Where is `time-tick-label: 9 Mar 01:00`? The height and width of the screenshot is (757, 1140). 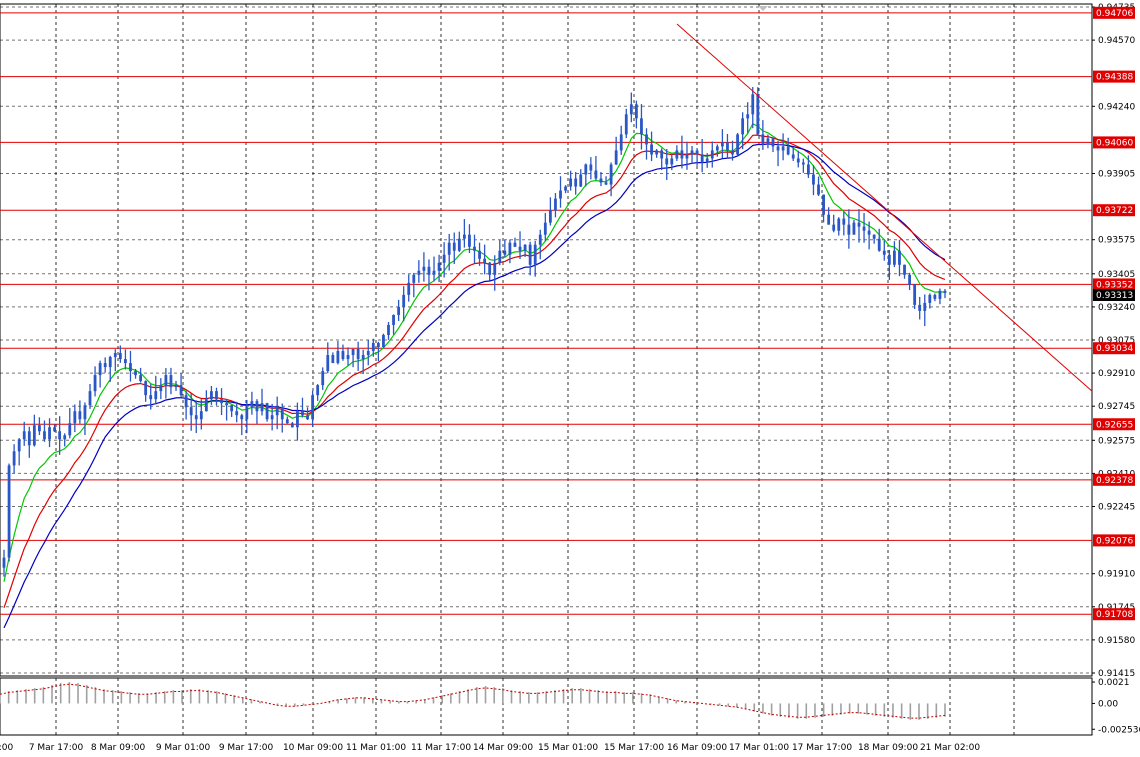 time-tick-label: 9 Mar 01:00 is located at coordinates (183, 748).